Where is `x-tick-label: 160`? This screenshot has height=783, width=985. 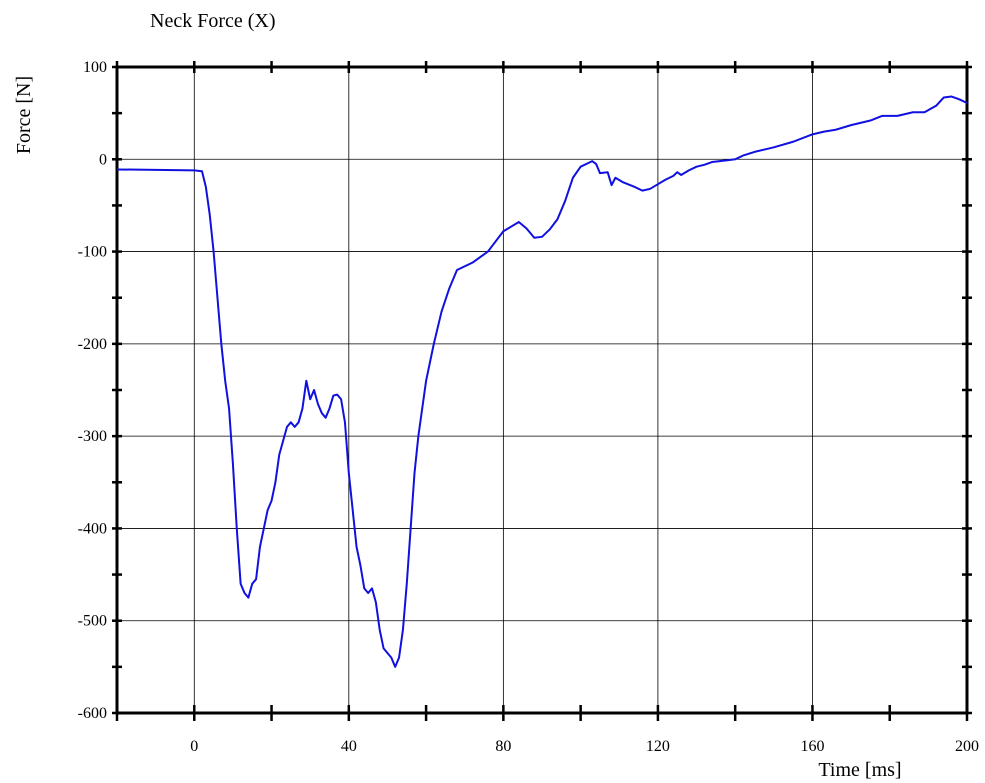 x-tick-label: 160 is located at coordinates (812, 746).